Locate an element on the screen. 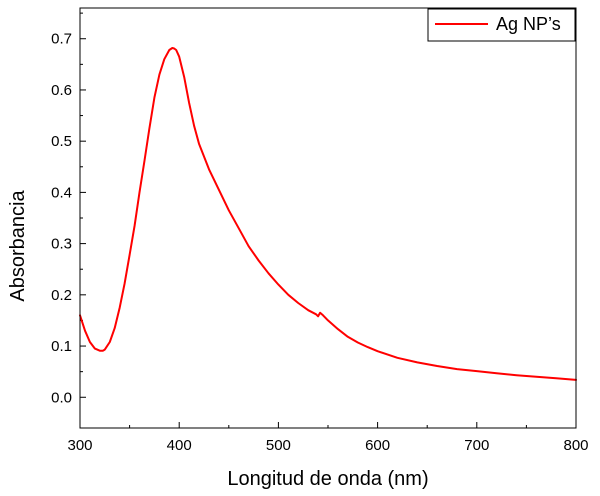 The height and width of the screenshot is (496, 600). y-tick-label: 0.6 is located at coordinates (61, 90).